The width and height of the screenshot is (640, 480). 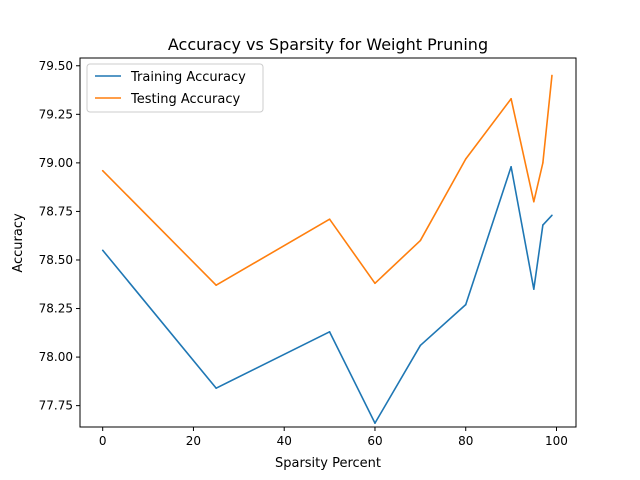 I want to click on y-tick-label: 79.00, so click(x=56, y=163).